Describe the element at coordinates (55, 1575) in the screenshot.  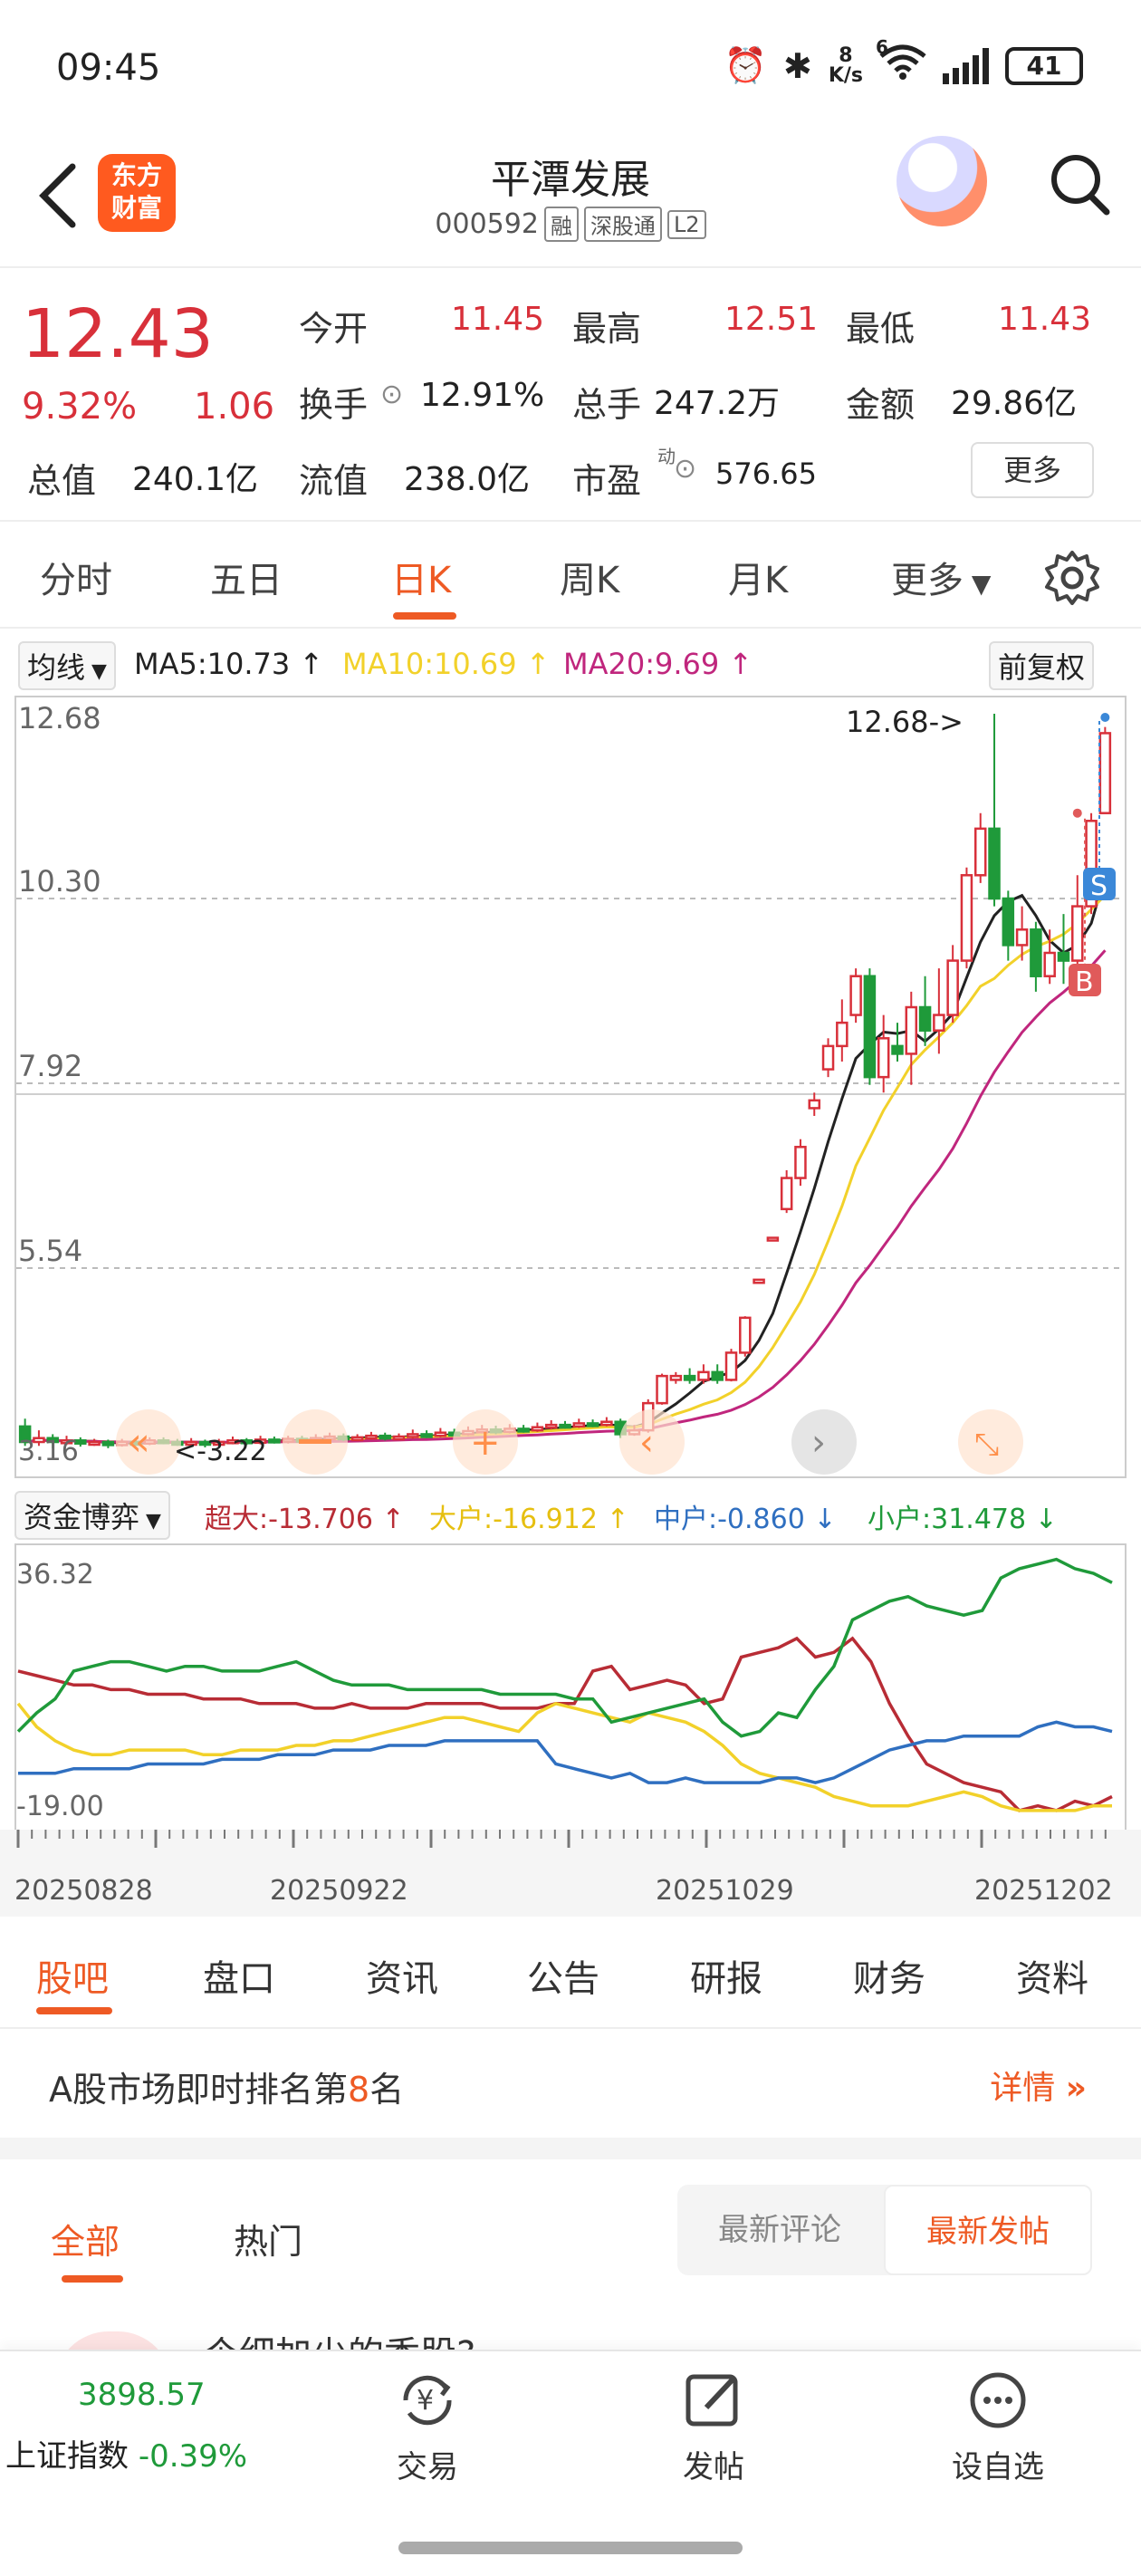
I see `fund-max-label: 36.32` at that location.